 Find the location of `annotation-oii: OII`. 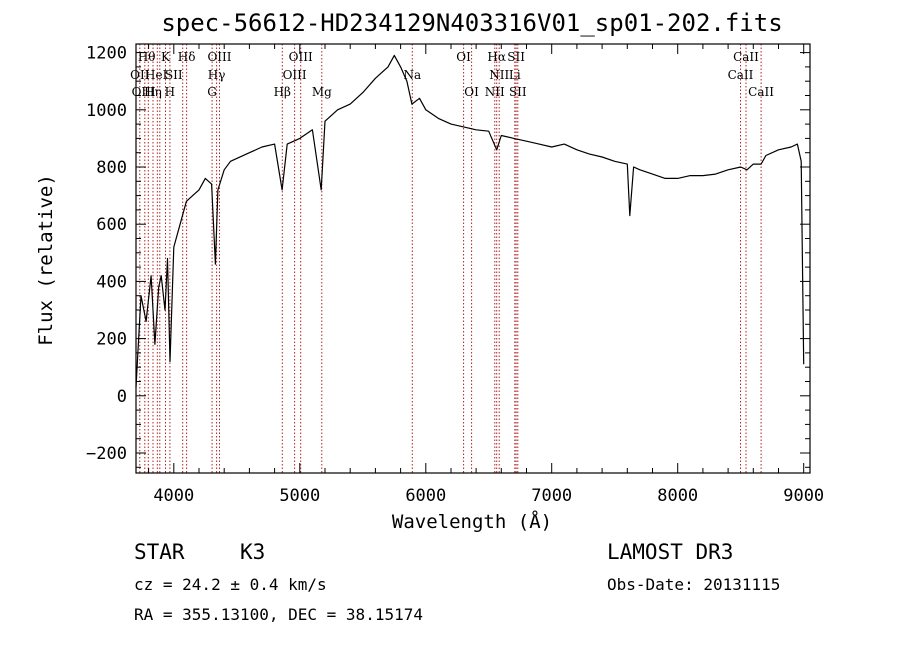

annotation-oii: OII is located at coordinates (140, 75).